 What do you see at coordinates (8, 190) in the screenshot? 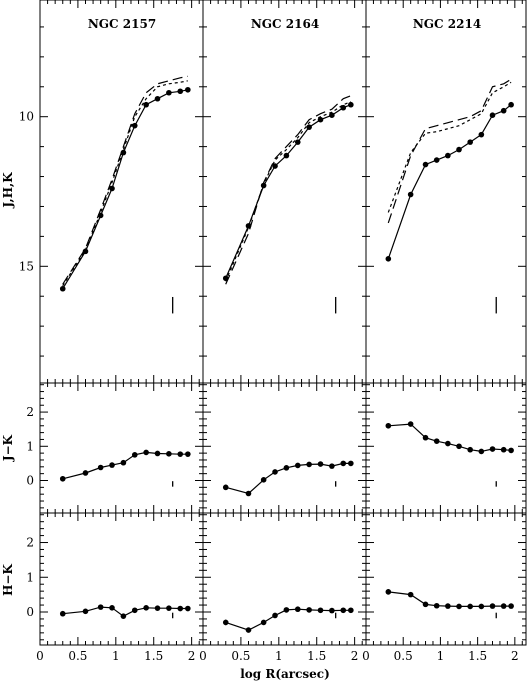
I see `y-axis-label-mag: J,H,K` at bounding box center [8, 190].